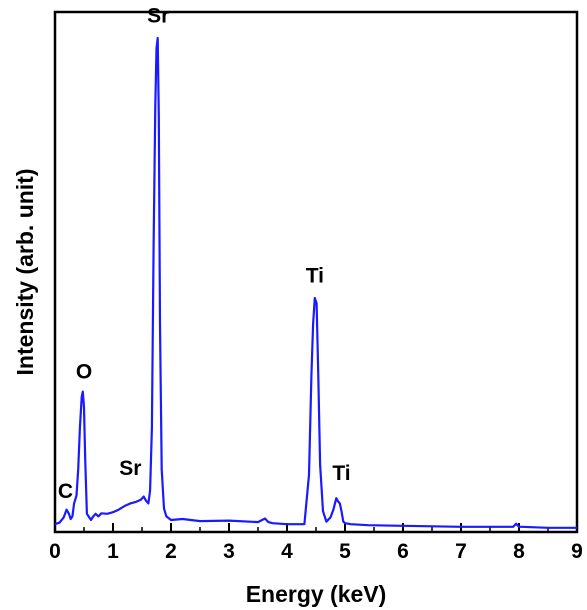  What do you see at coordinates (403, 551) in the screenshot?
I see `x-tick-label: 6` at bounding box center [403, 551].